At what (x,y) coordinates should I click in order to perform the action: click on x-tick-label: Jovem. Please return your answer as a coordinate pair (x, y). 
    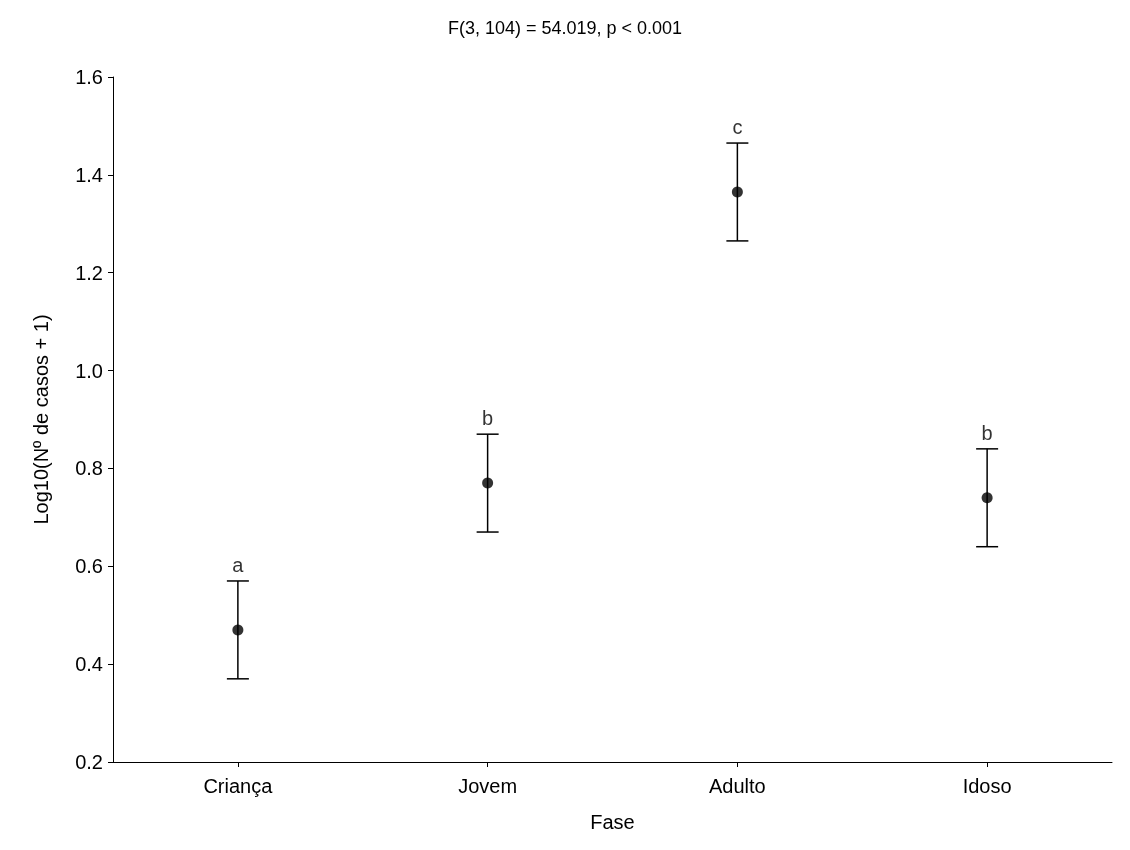
    Looking at the image, I should click on (488, 786).